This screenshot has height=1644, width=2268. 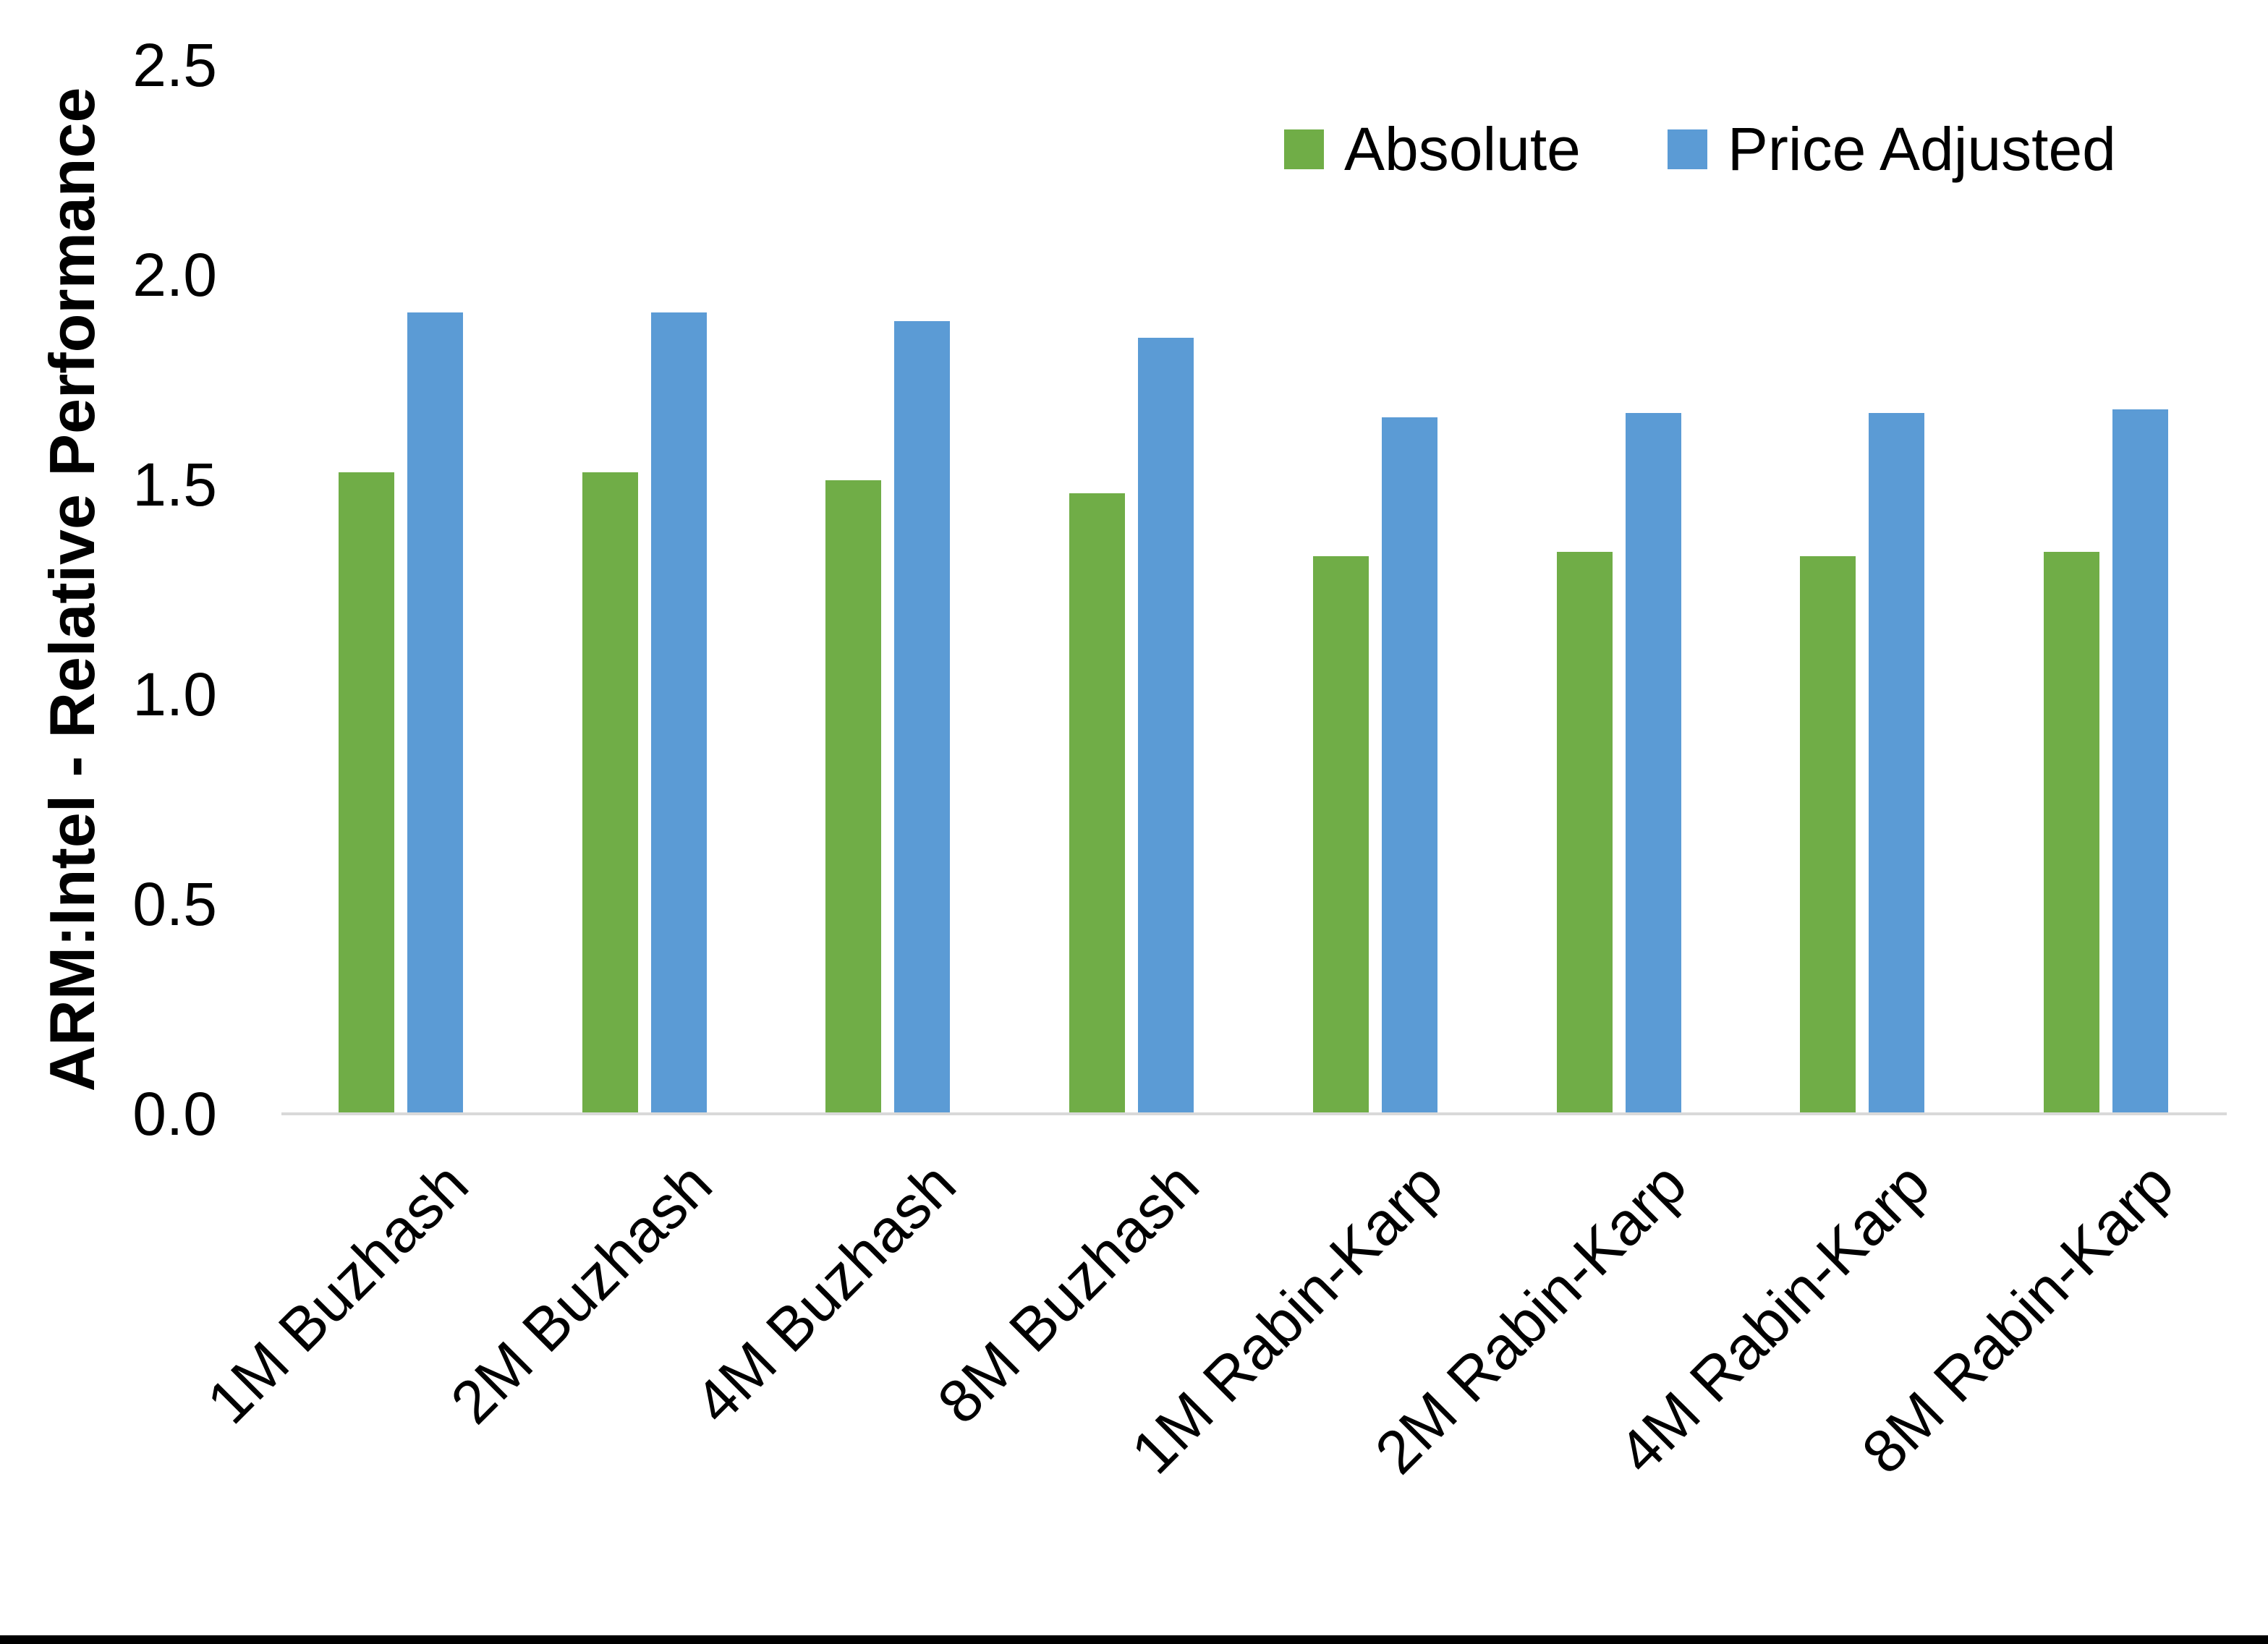 What do you see at coordinates (1922, 149) in the screenshot?
I see `legend-label: Price Adjusted` at bounding box center [1922, 149].